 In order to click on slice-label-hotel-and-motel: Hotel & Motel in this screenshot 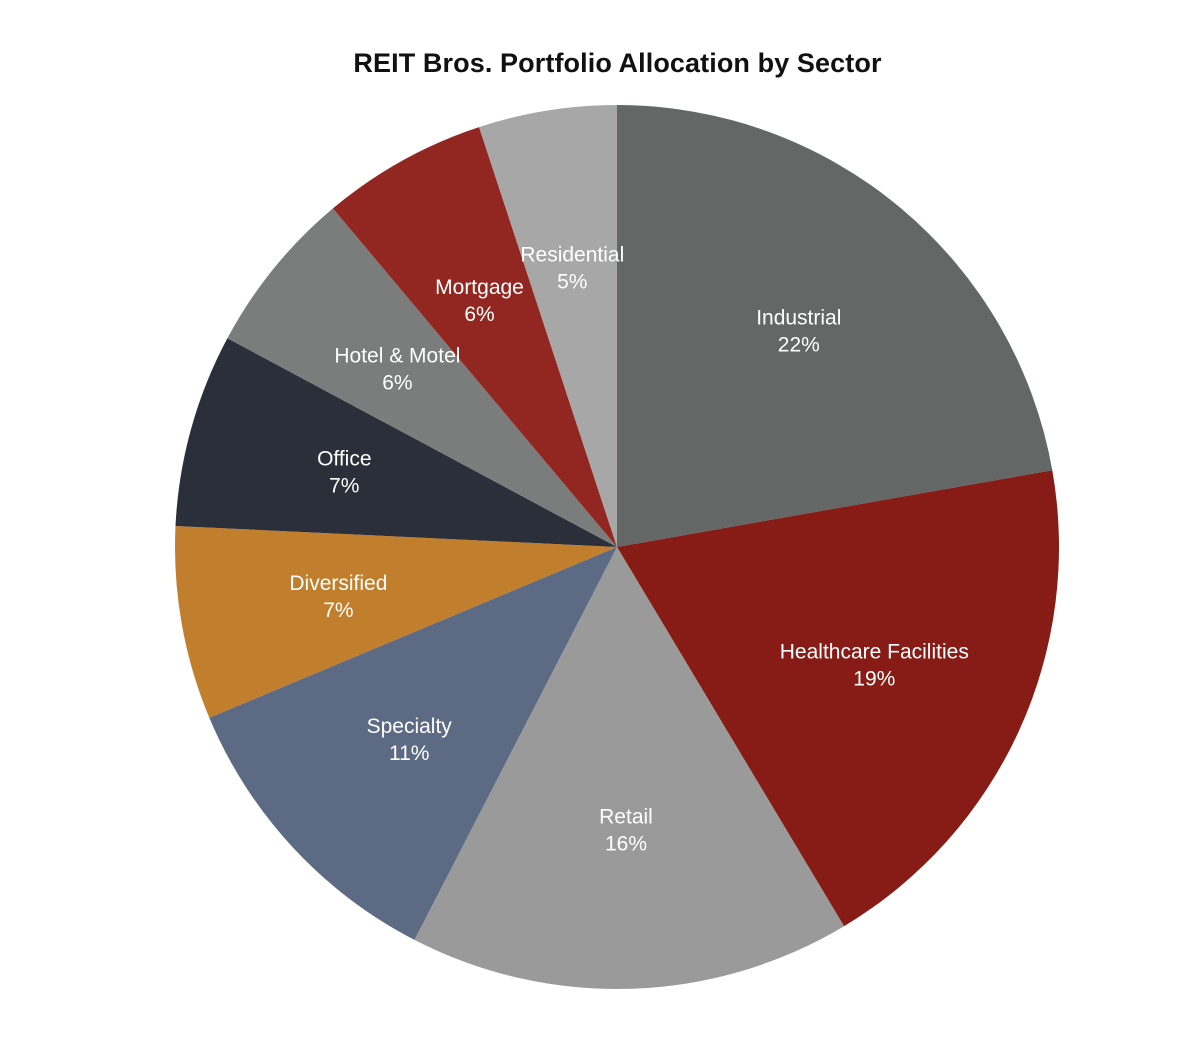, I will do `click(397, 356)`.